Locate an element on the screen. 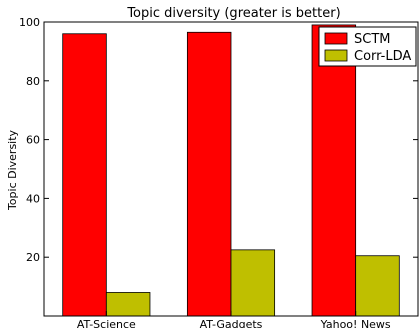 The height and width of the screenshot is (328, 420). x-tick-label: AT-Gadgets is located at coordinates (231, 323).